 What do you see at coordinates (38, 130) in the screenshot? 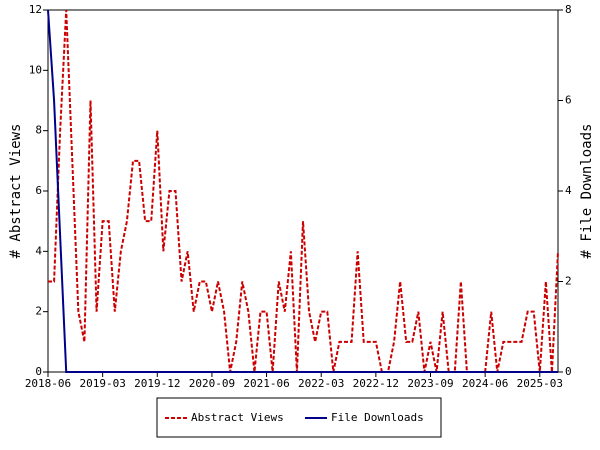
I see `y-tick-label: 8` at bounding box center [38, 130].